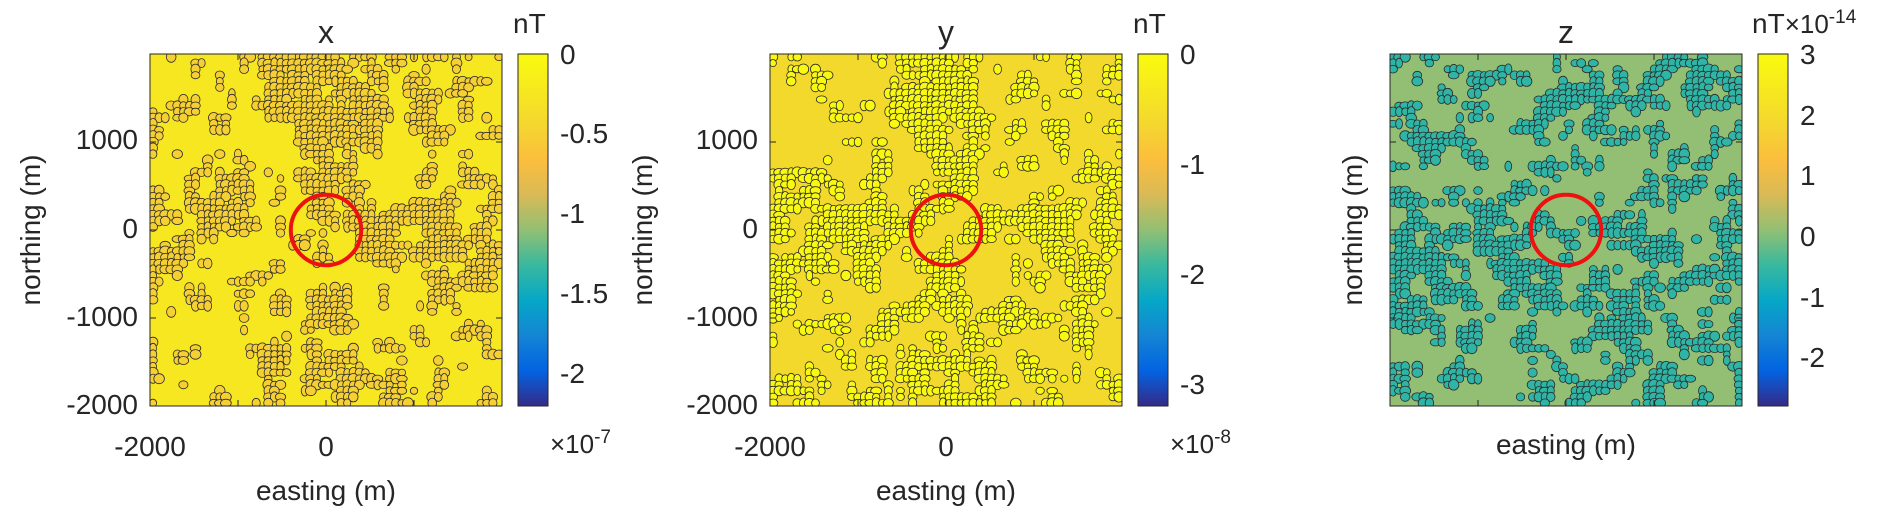  I want to click on y-tick-label: 0, so click(750, 228).